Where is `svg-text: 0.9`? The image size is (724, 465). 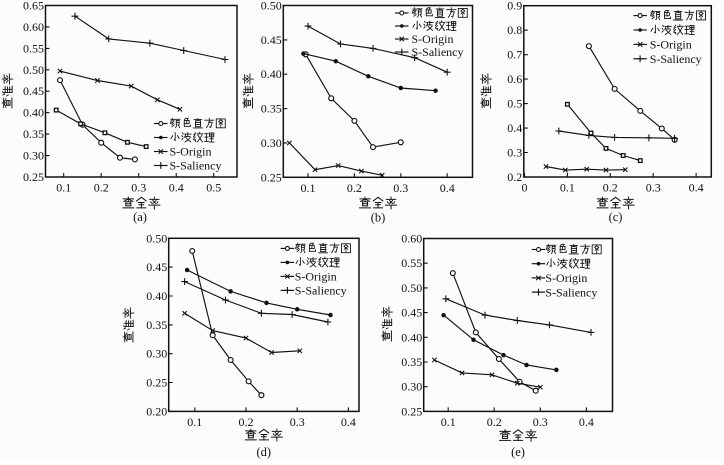 svg-text: 0.9 is located at coordinates (514, 6).